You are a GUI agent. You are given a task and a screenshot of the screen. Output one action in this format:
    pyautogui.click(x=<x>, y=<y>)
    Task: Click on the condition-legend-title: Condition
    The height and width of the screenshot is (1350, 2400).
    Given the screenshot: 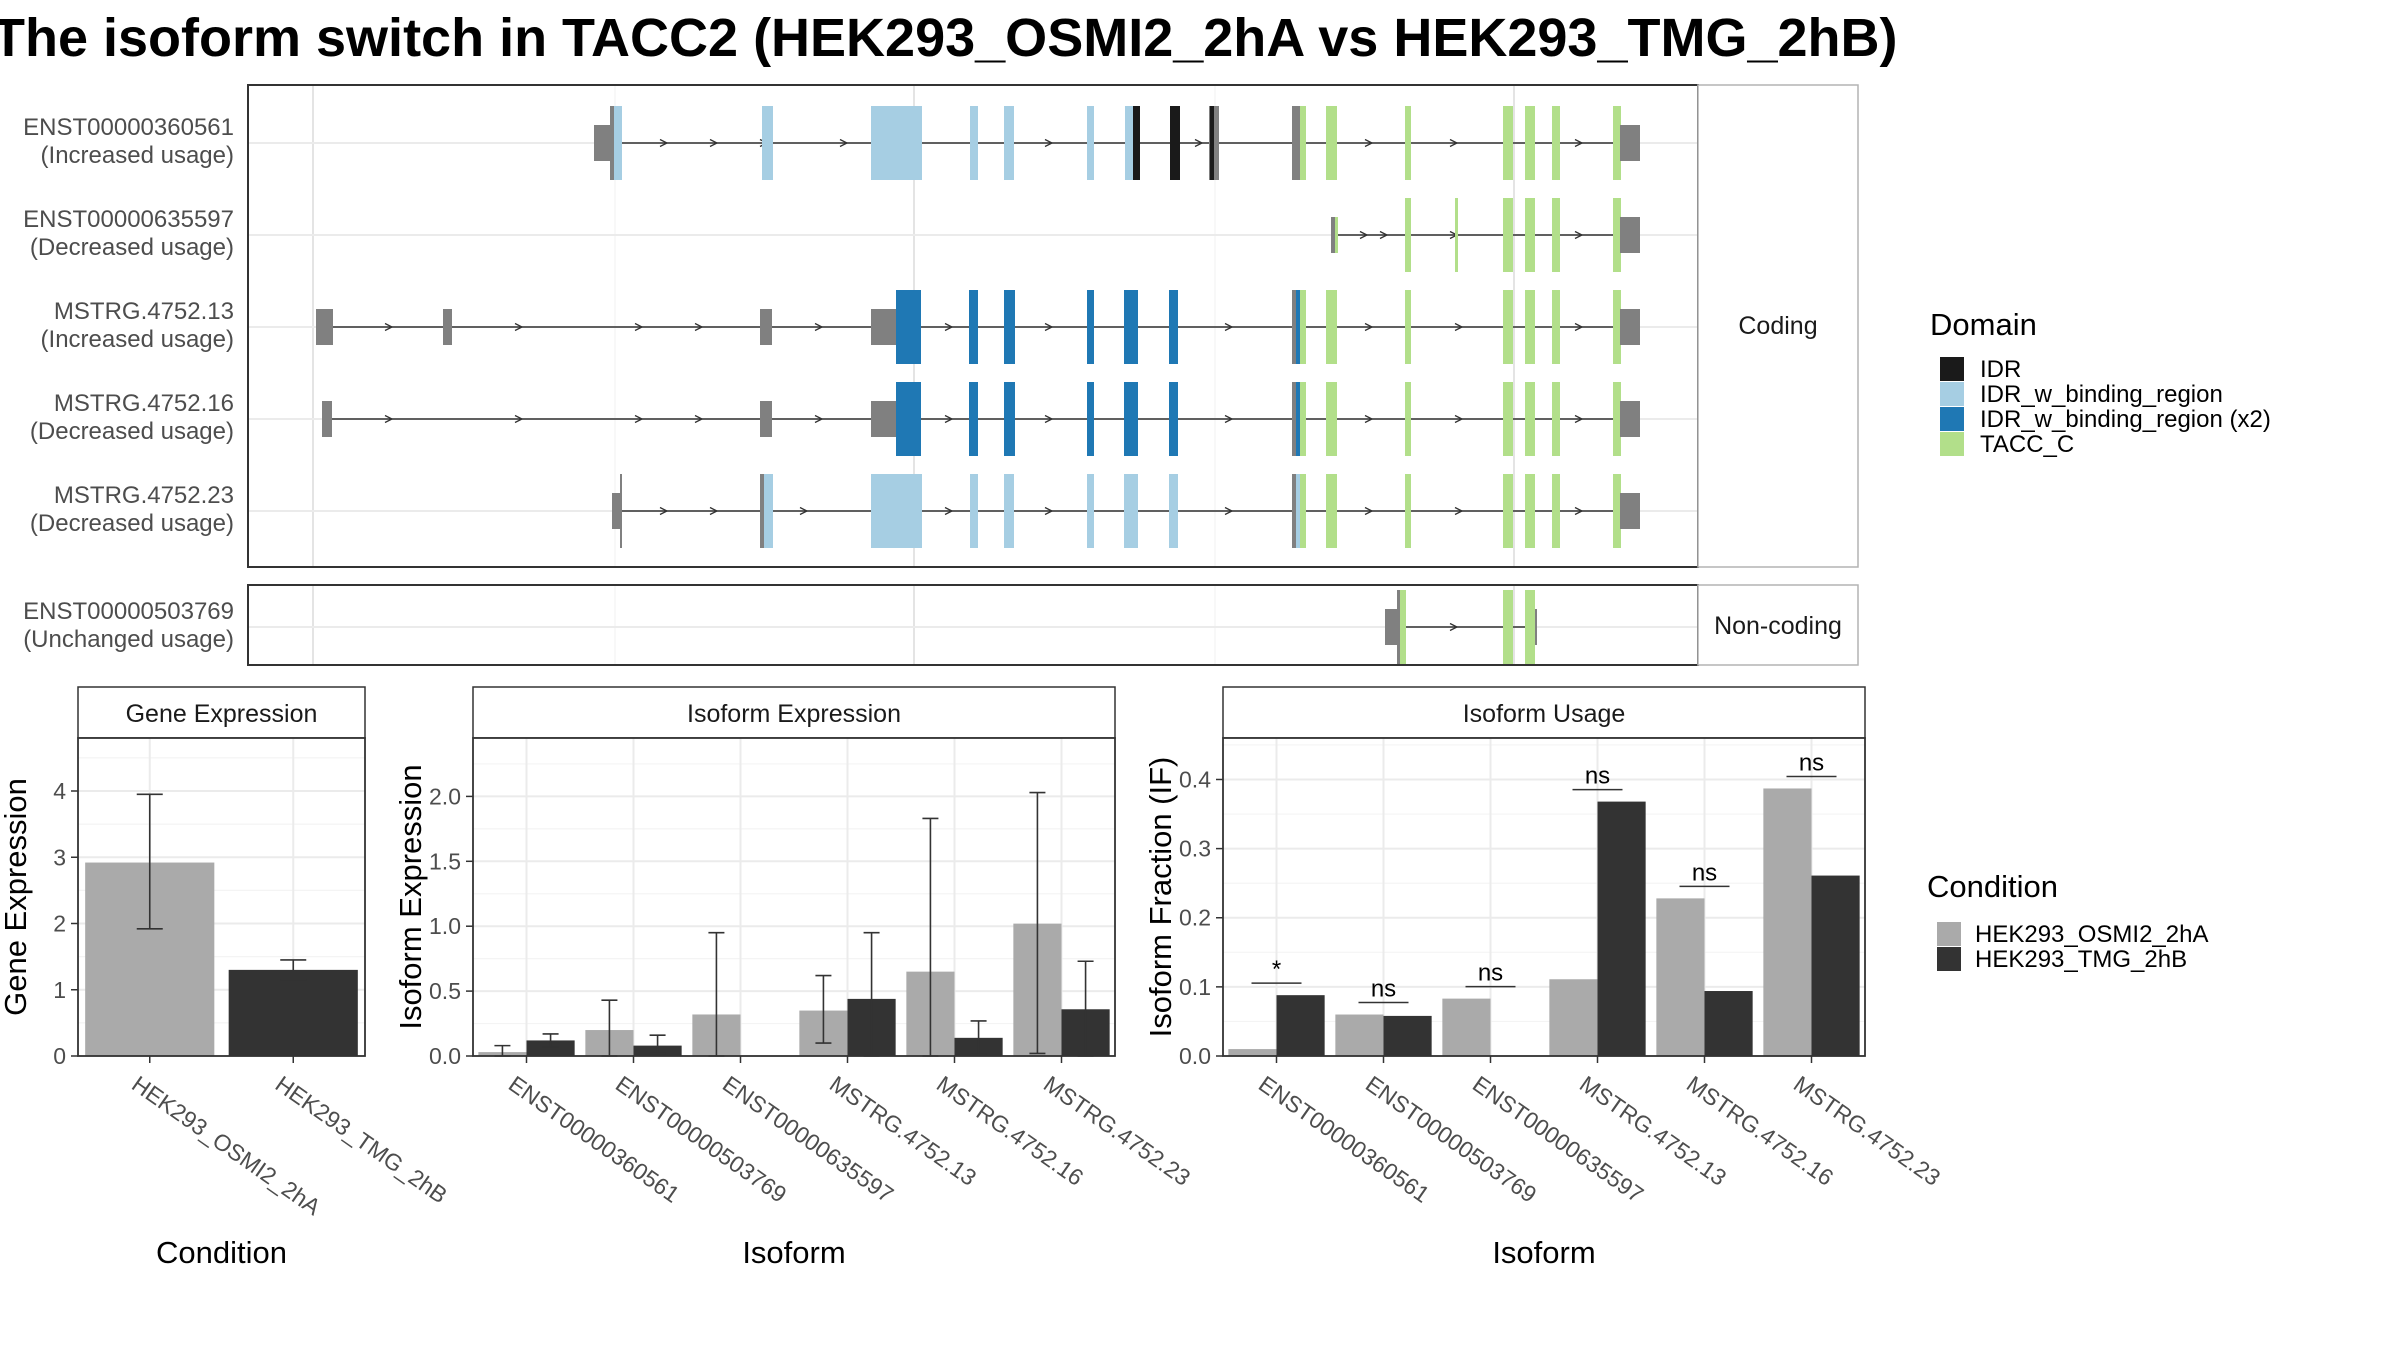 What is the action you would take?
    pyautogui.click(x=1992, y=886)
    